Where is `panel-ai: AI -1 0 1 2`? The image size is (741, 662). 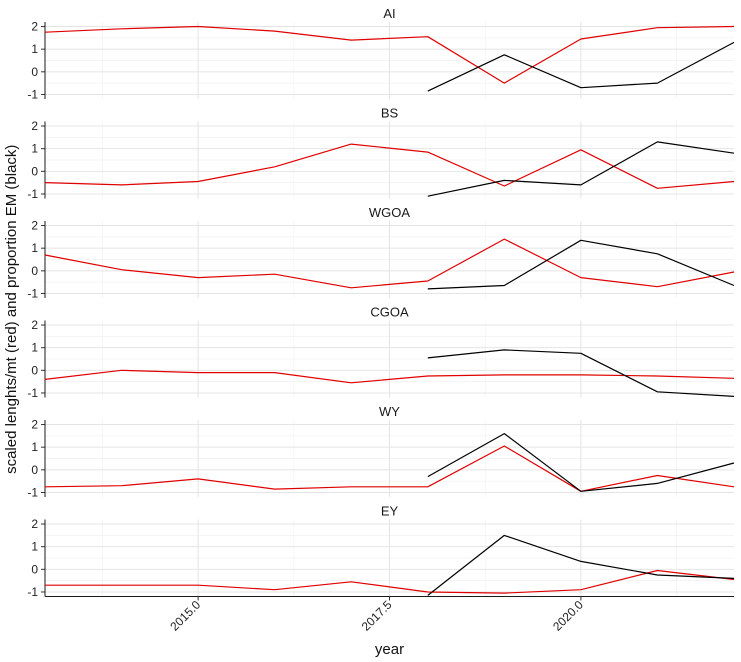 panel-ai: AI -1 0 1 2 is located at coordinates (381, 53).